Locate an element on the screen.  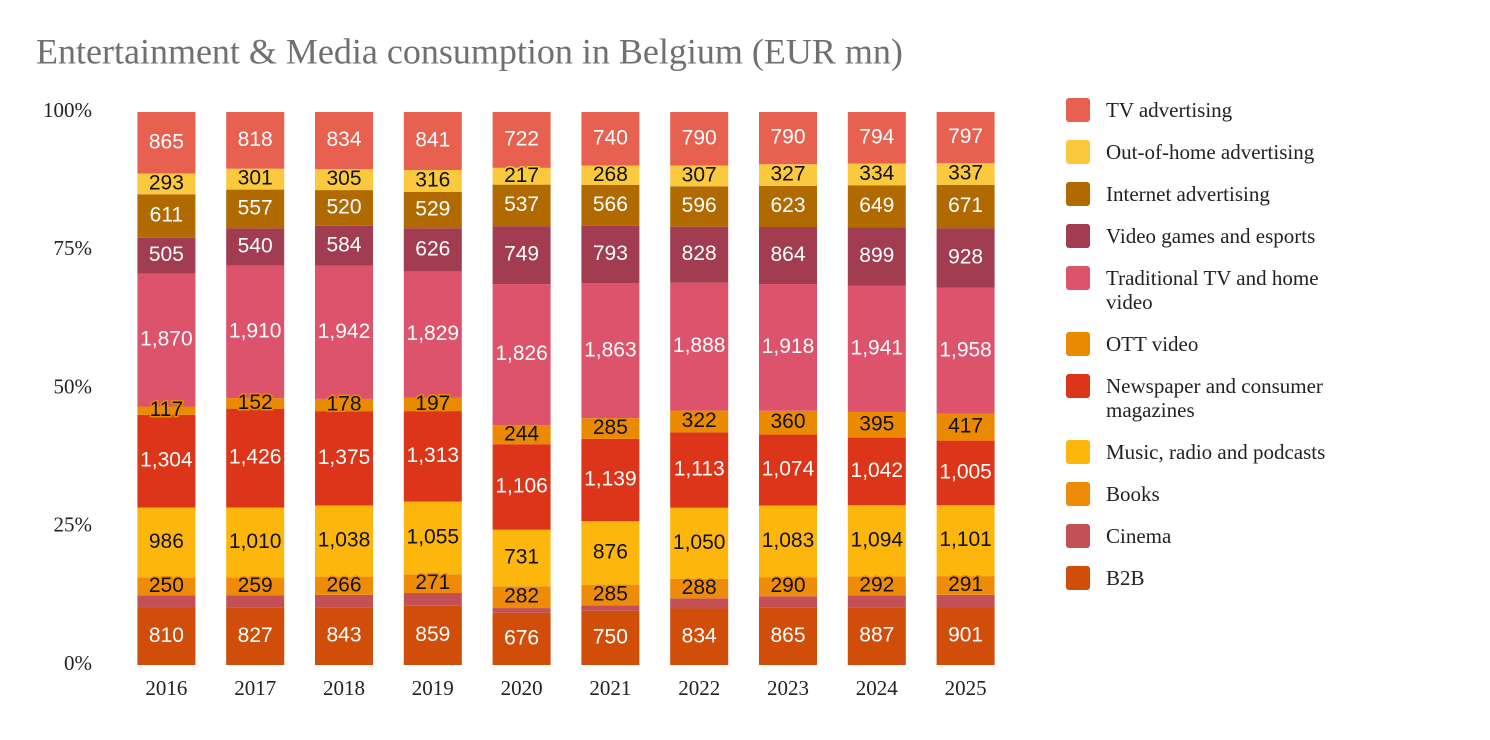
data-label: 505 is located at coordinates (166, 254).